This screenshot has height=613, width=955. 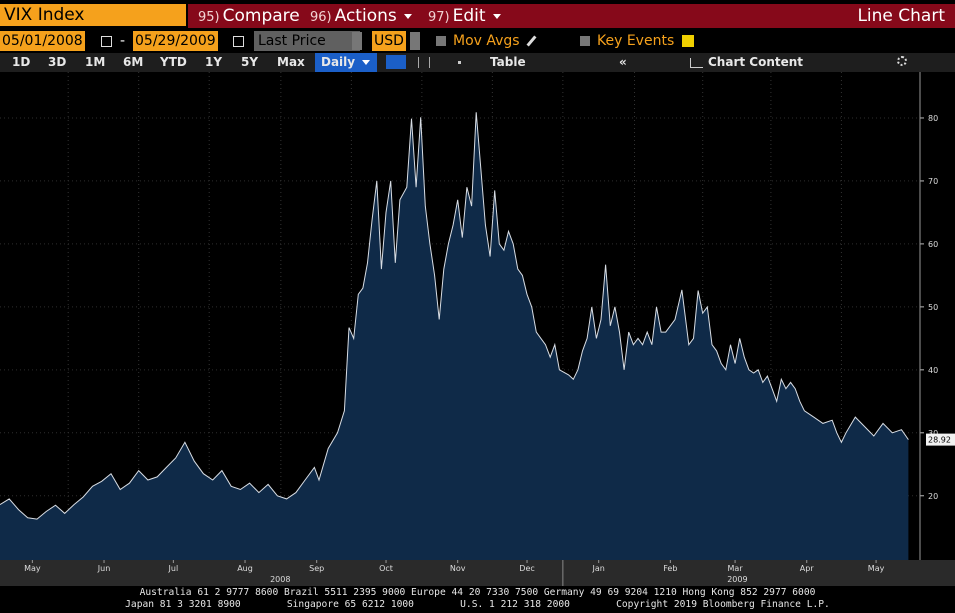 What do you see at coordinates (261, 16) in the screenshot?
I see `menu-label: Compare` at bounding box center [261, 16].